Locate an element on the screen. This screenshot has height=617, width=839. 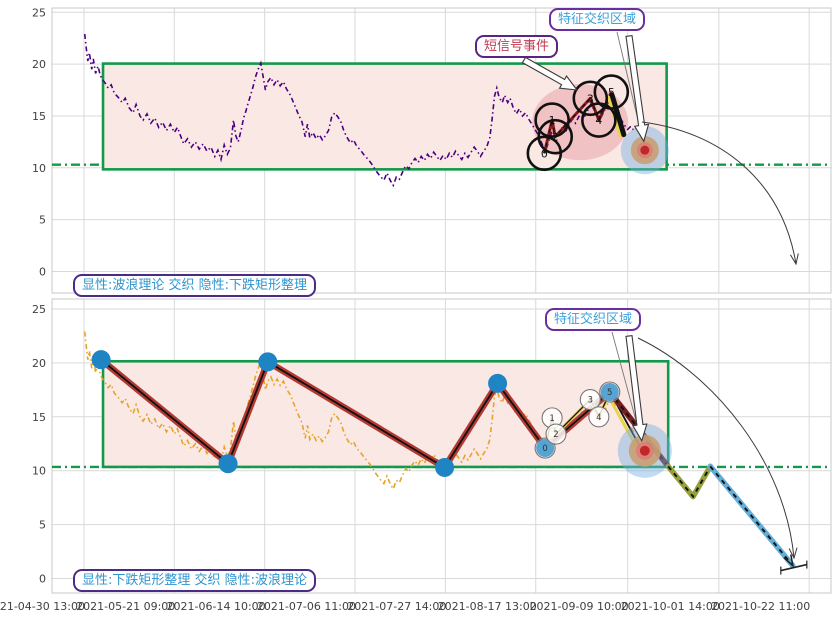
x-tick-label: 2021-08-17 13:00 is located at coordinates (487, 606).